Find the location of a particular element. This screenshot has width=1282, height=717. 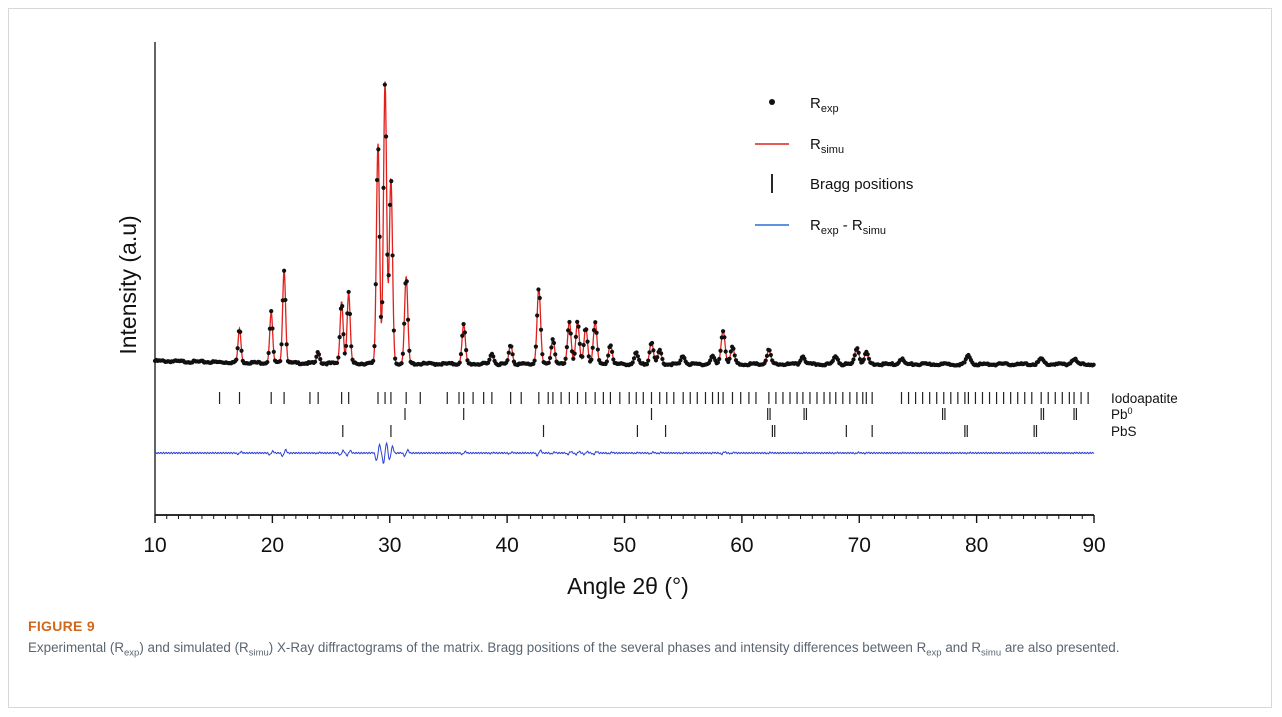

bragg-positions-group is located at coordinates (653, 414).